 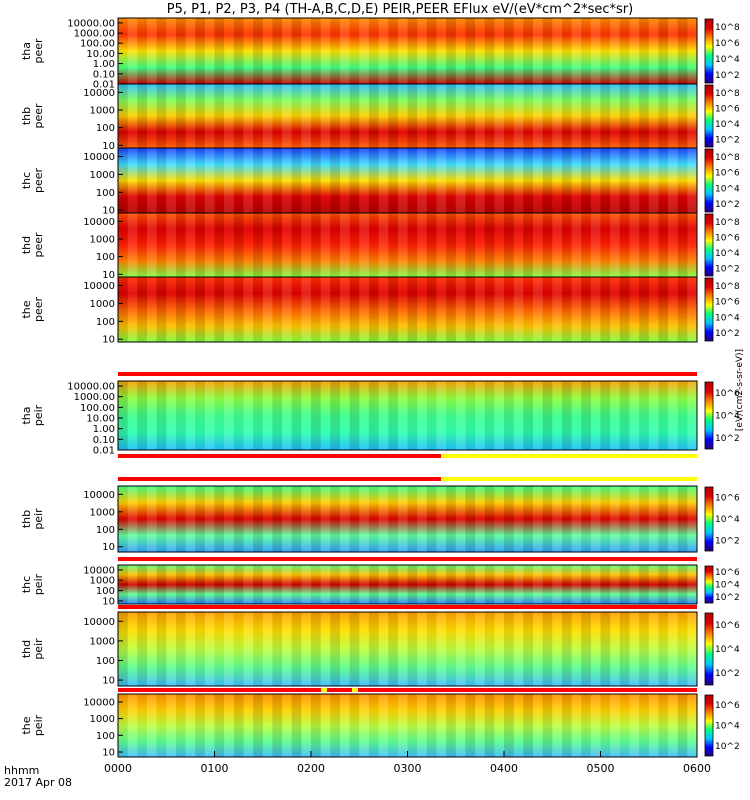 I want to click on y-tick-label: 10, so click(x=108, y=681).